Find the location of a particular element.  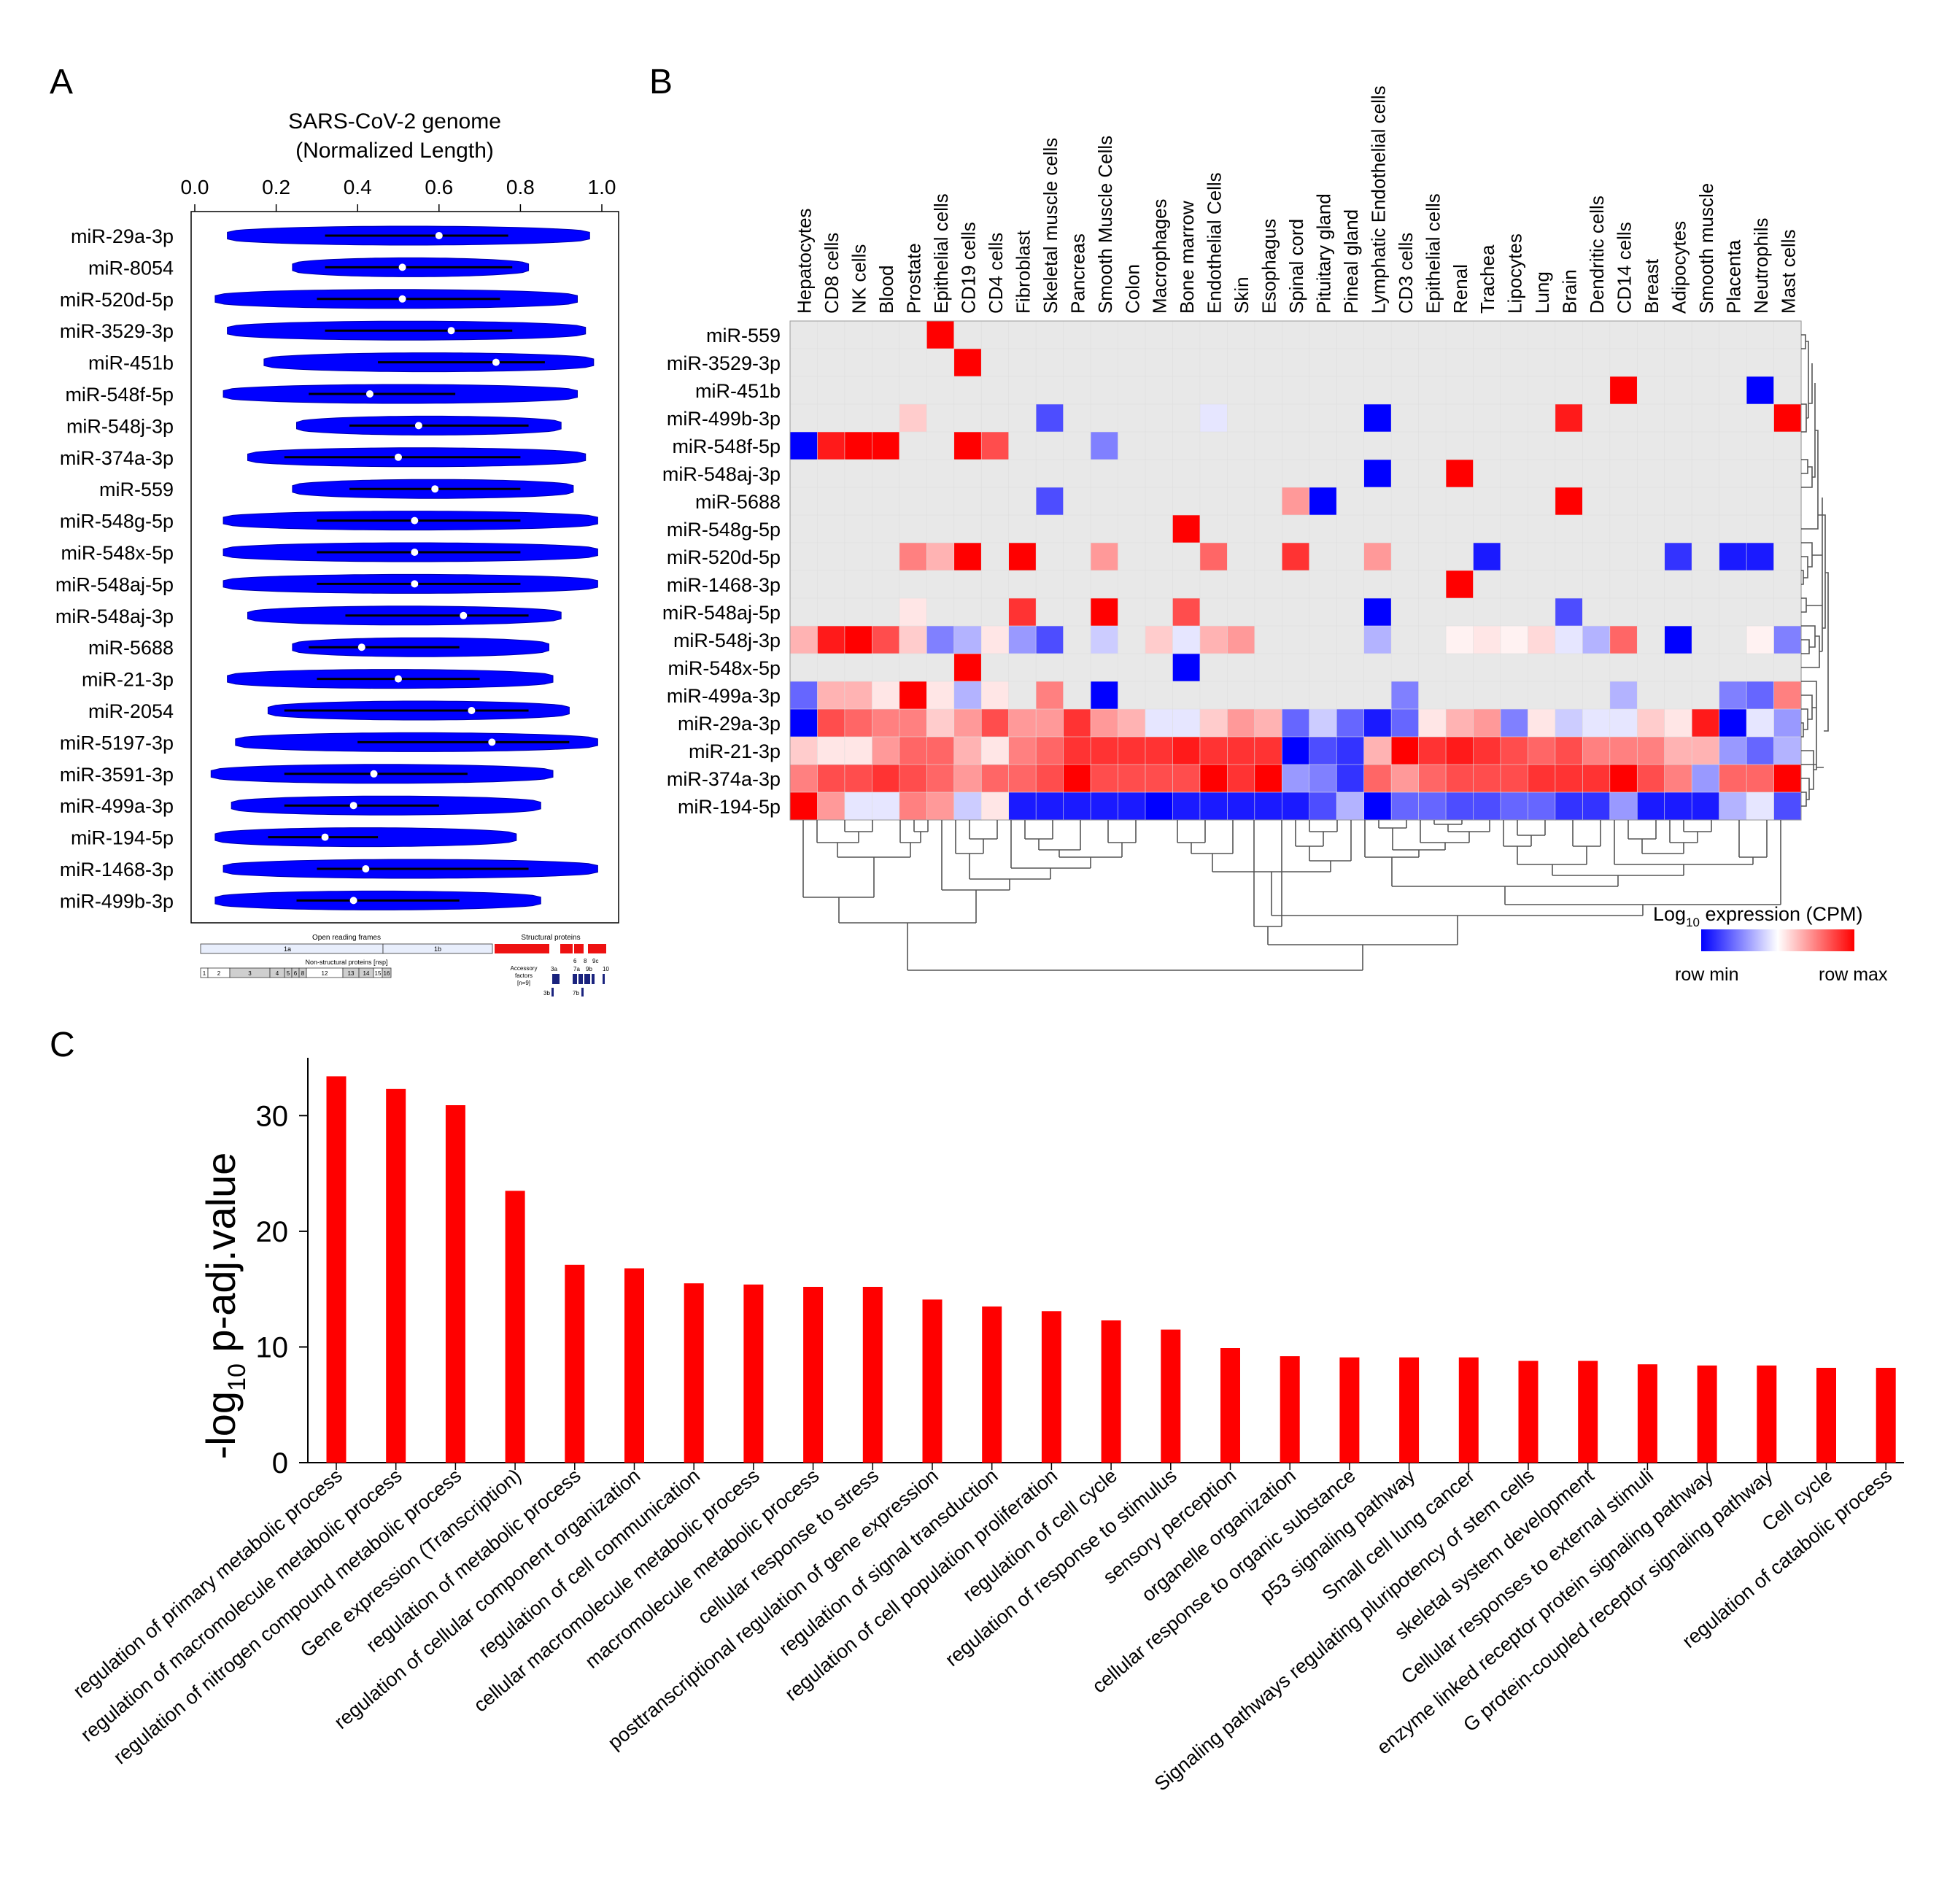

violin-row: miR-29a-3p is located at coordinates (331, 236).